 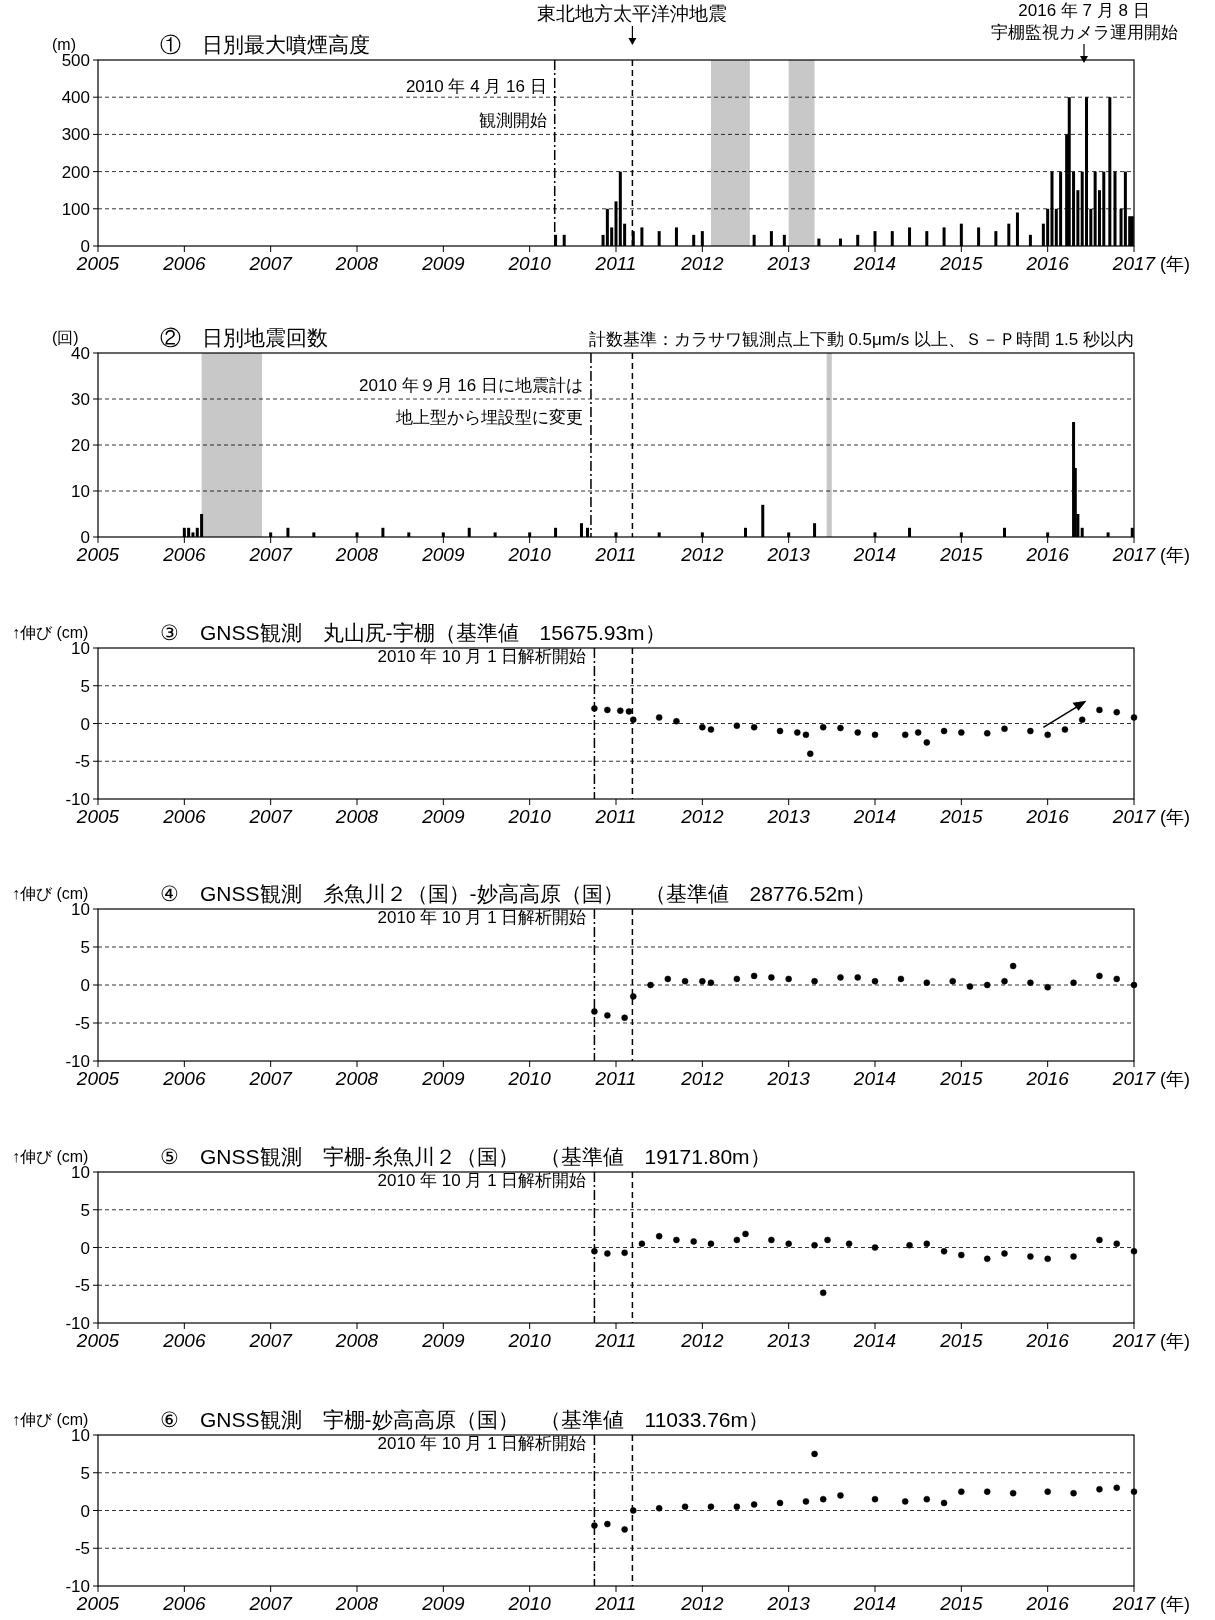 I want to click on y-tick-label: 10, so click(x=80, y=491).